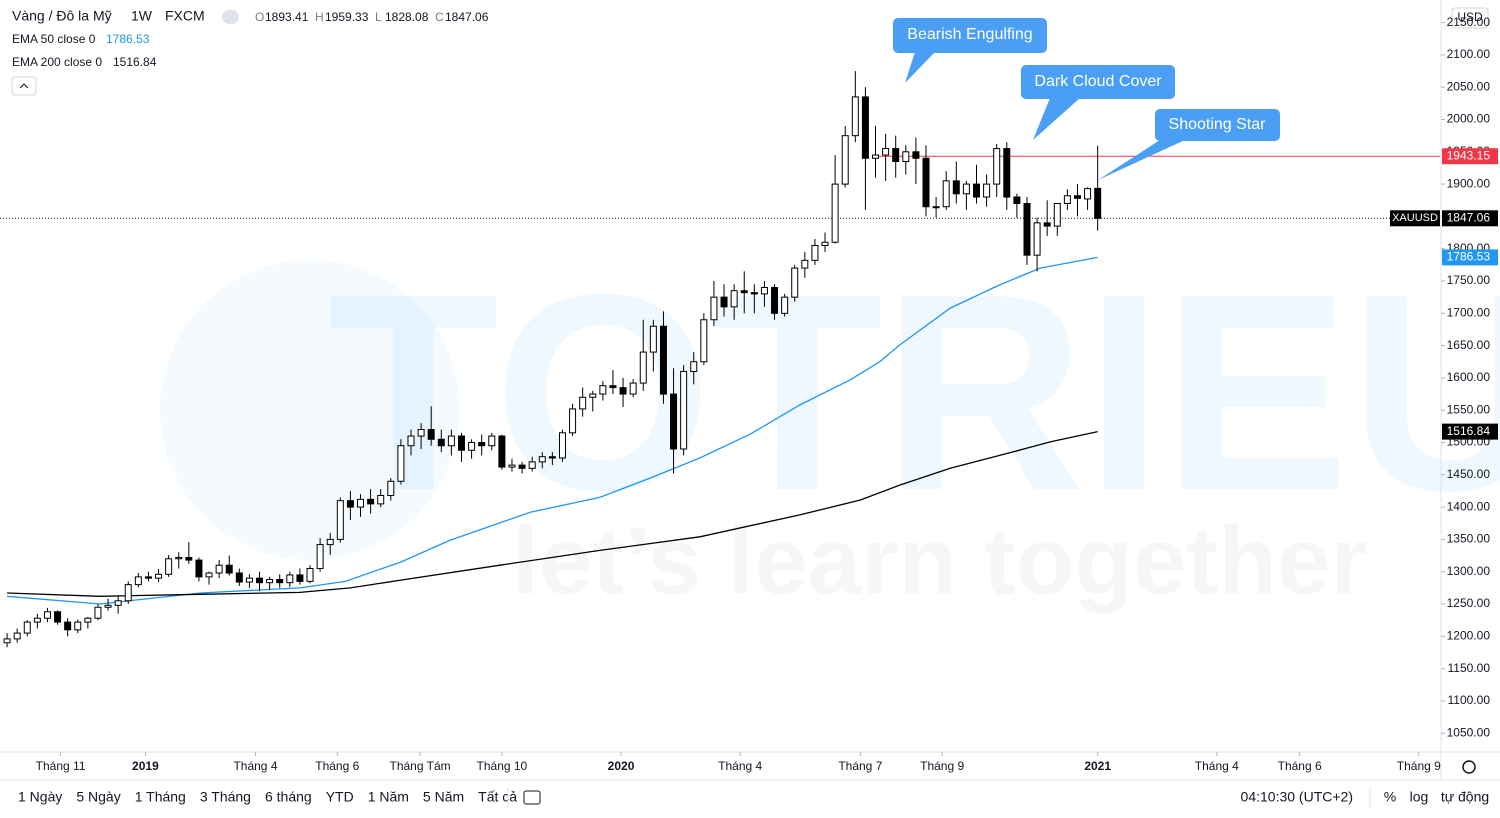  I want to click on scale-option: %, so click(1390, 797).